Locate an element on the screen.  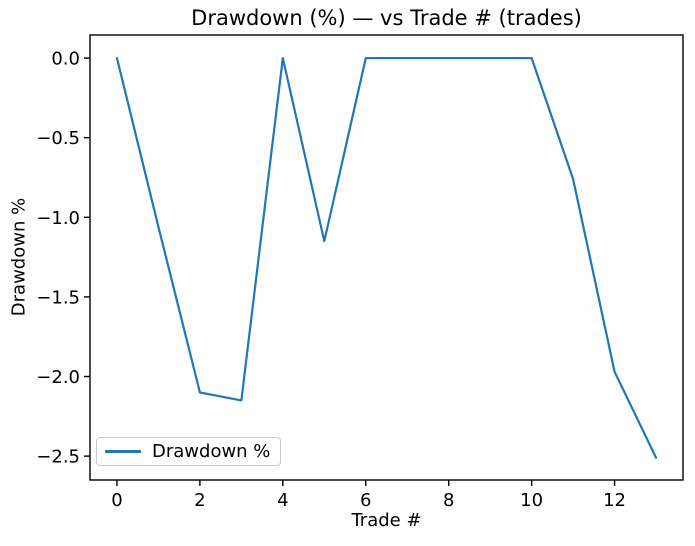
y-tick-label: −2.0 is located at coordinates (58, 377).